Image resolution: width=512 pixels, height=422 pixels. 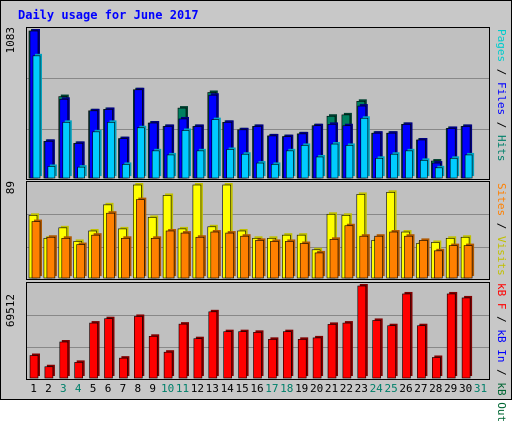 What do you see at coordinates (272, 388) in the screenshot?
I see `day-tick-label: 17` at bounding box center [272, 388].